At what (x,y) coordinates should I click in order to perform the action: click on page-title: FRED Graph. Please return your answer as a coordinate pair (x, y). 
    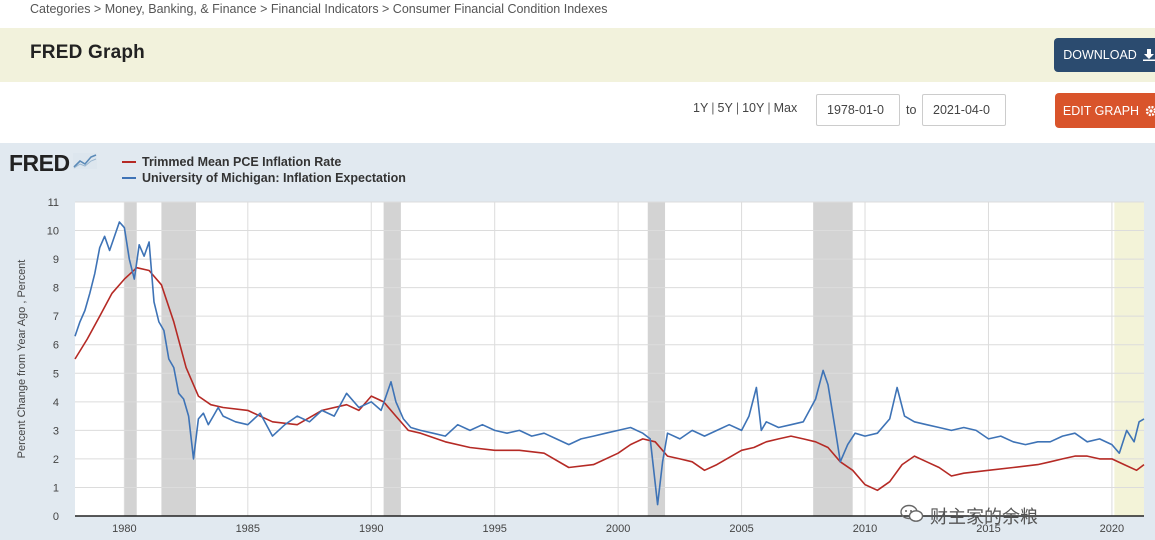
    Looking at the image, I should click on (87, 52).